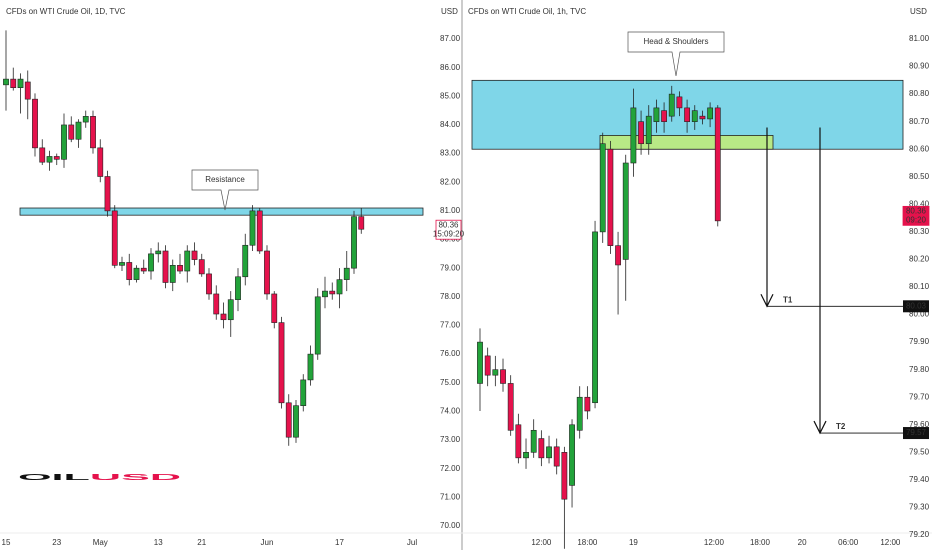  Describe the element at coordinates (339, 542) in the screenshot. I see `x-tick-label: 17` at that location.